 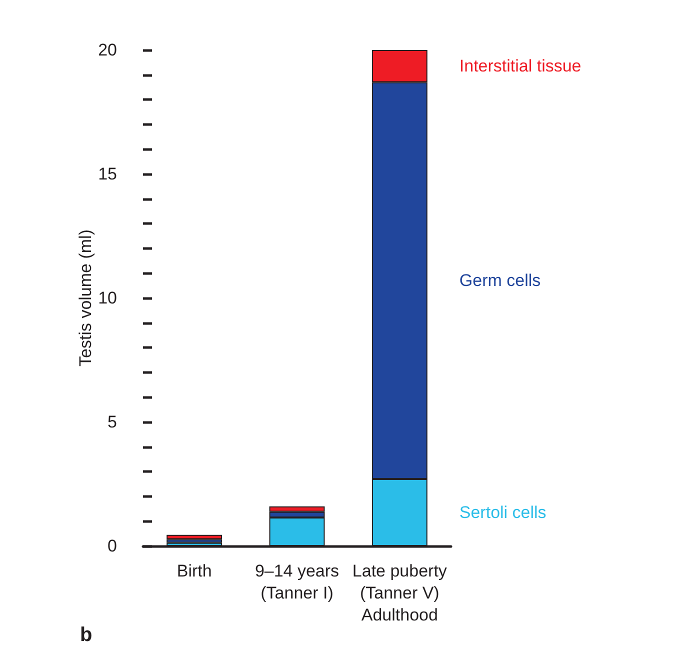 I want to click on x-tick-label: Late puberty (Tanner V) Adulthood, so click(x=400, y=593).